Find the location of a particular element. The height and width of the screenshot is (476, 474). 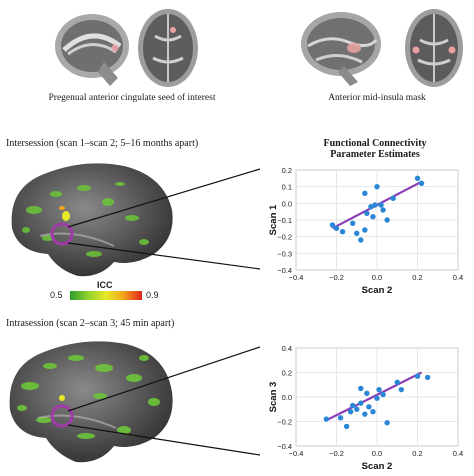

seed-axial-image is located at coordinates (168, 48).